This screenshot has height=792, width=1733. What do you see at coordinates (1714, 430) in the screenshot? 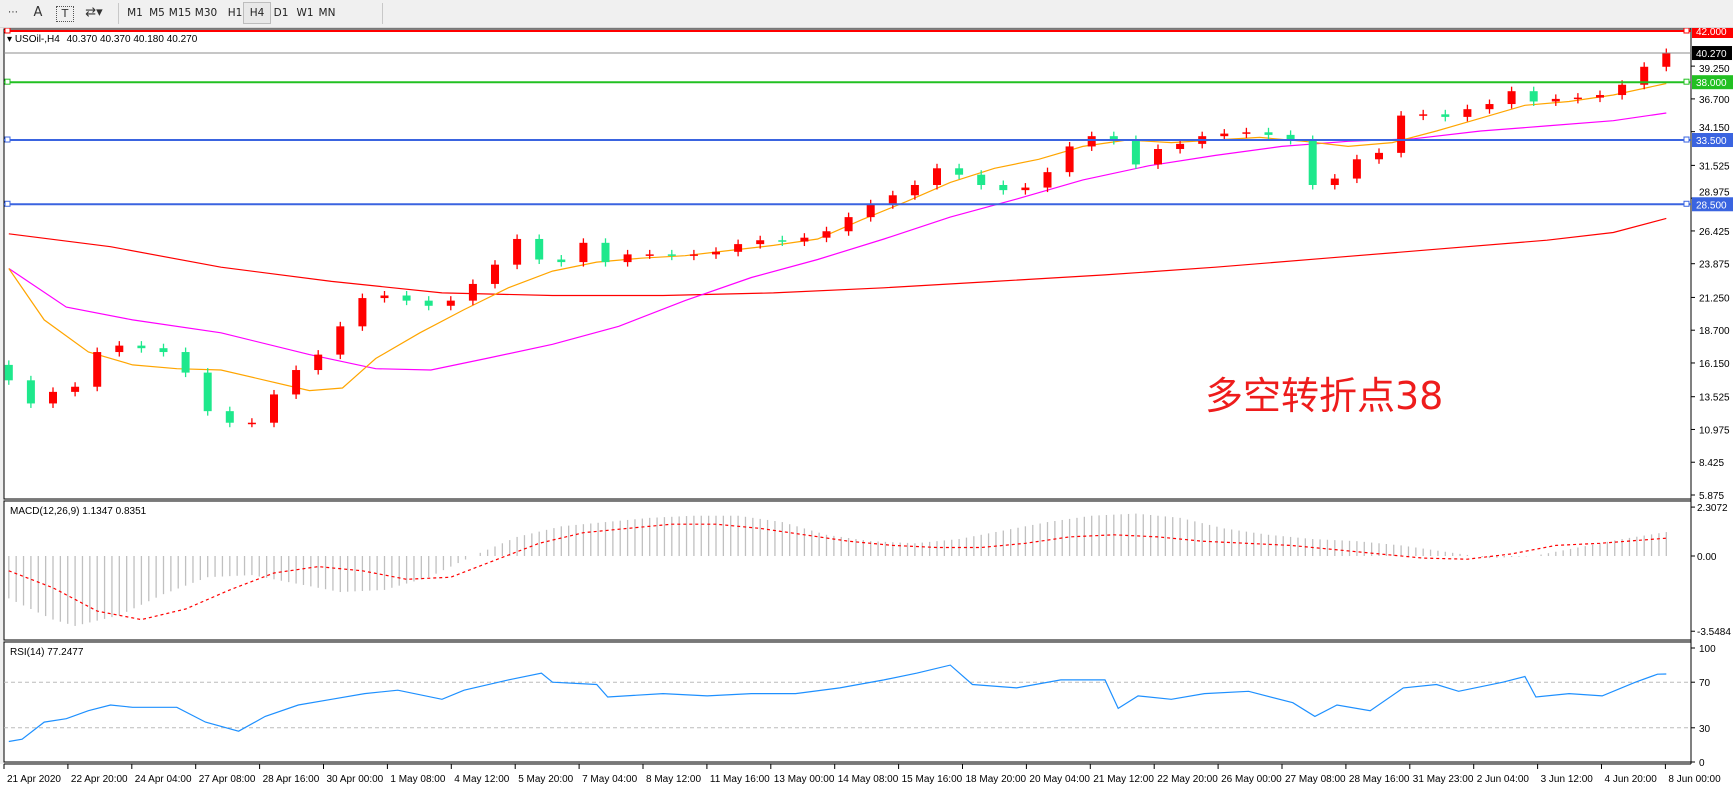
I see `price-tick-label: 10.975` at bounding box center [1714, 430].